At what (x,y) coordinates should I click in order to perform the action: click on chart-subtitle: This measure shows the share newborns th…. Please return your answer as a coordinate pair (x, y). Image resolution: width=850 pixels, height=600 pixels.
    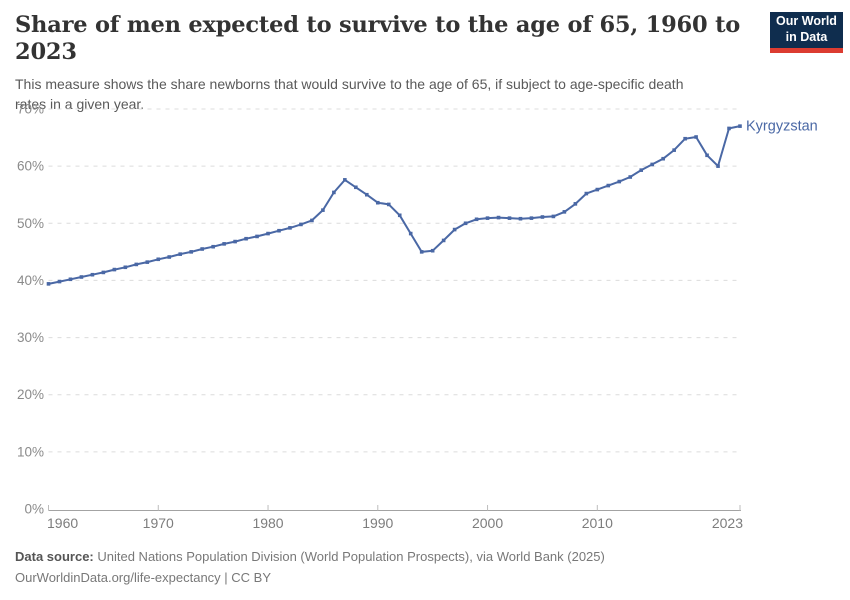
    Looking at the image, I should click on (349, 94).